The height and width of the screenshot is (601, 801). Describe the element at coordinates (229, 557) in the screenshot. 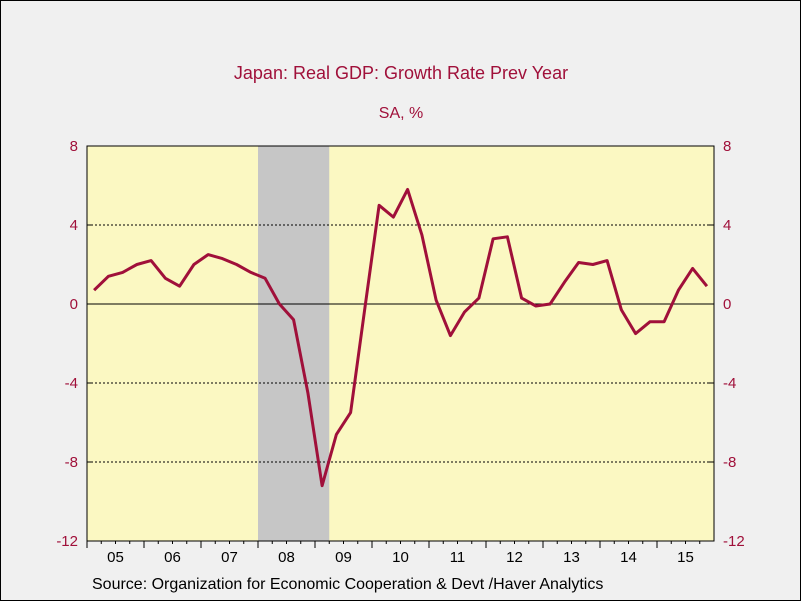

I see `x-tick-label: 07` at that location.